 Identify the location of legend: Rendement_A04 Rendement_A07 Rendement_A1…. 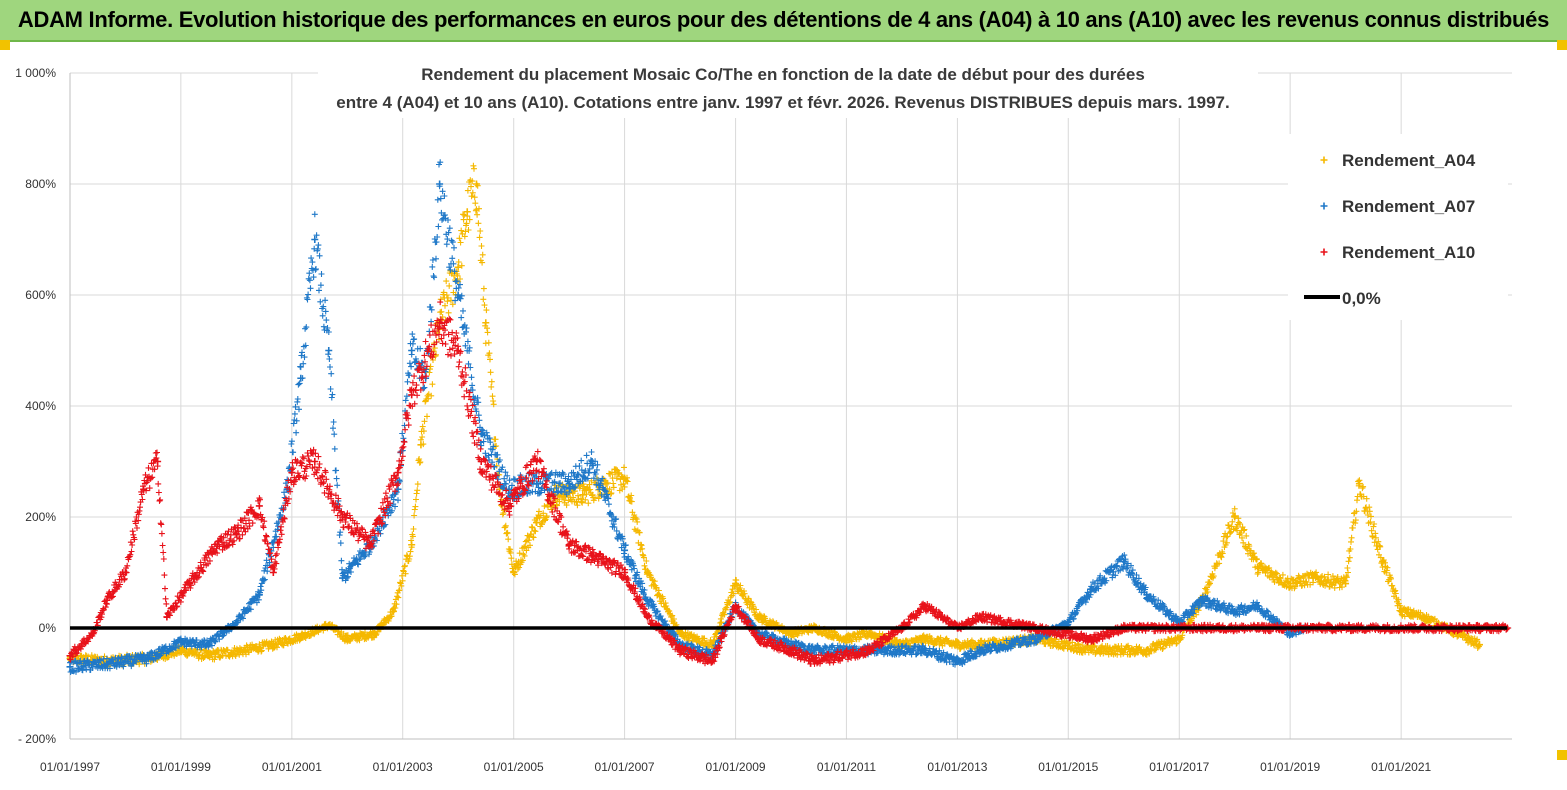
(1398, 227).